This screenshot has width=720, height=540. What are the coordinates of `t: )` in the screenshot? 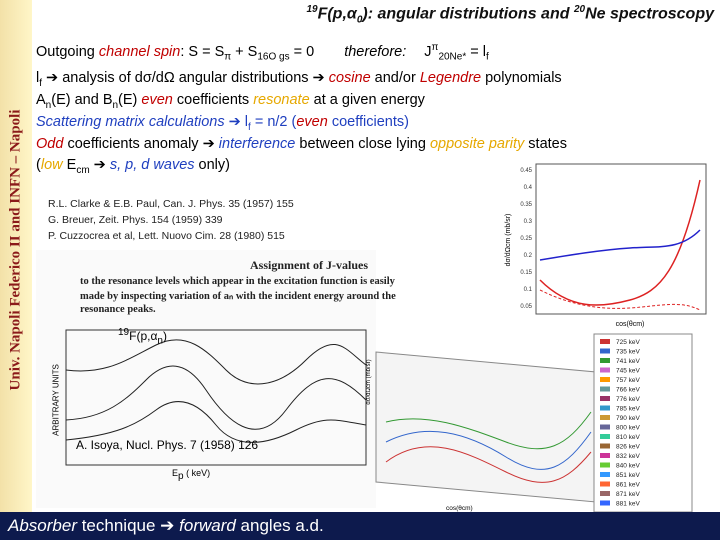 It's located at (164, 336).